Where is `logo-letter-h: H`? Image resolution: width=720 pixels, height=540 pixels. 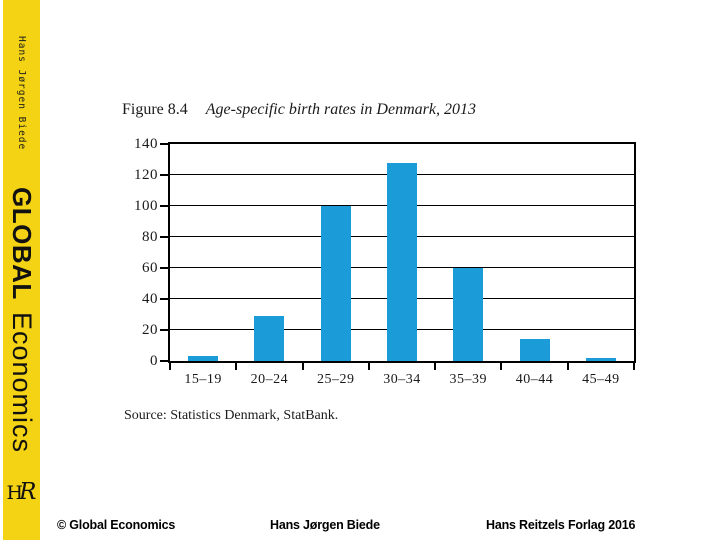 logo-letter-h: H is located at coordinates (15, 493).